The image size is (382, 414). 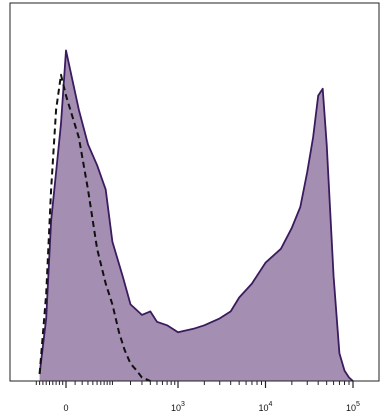 What do you see at coordinates (178, 407) in the screenshot?
I see `x-tick-label: 10³` at bounding box center [178, 407].